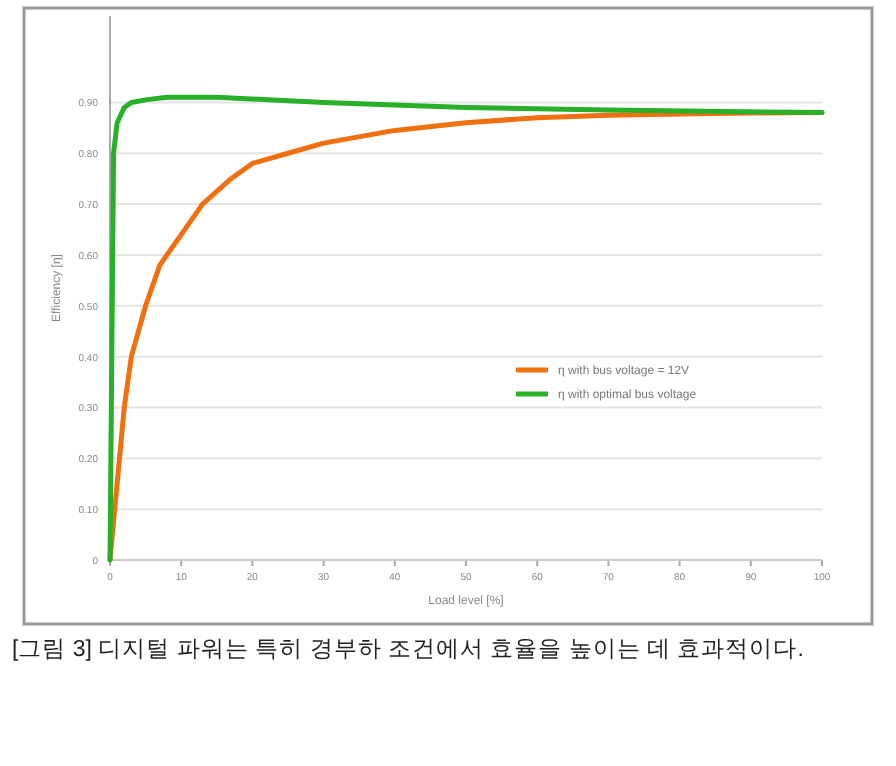 This screenshot has height=766, width=896. What do you see at coordinates (408, 650) in the screenshot?
I see `text: [그림 3] 디지털 파워는 특히 경부하 조건에서 효율을 높이는 데 효과적이다.` at bounding box center [408, 650].